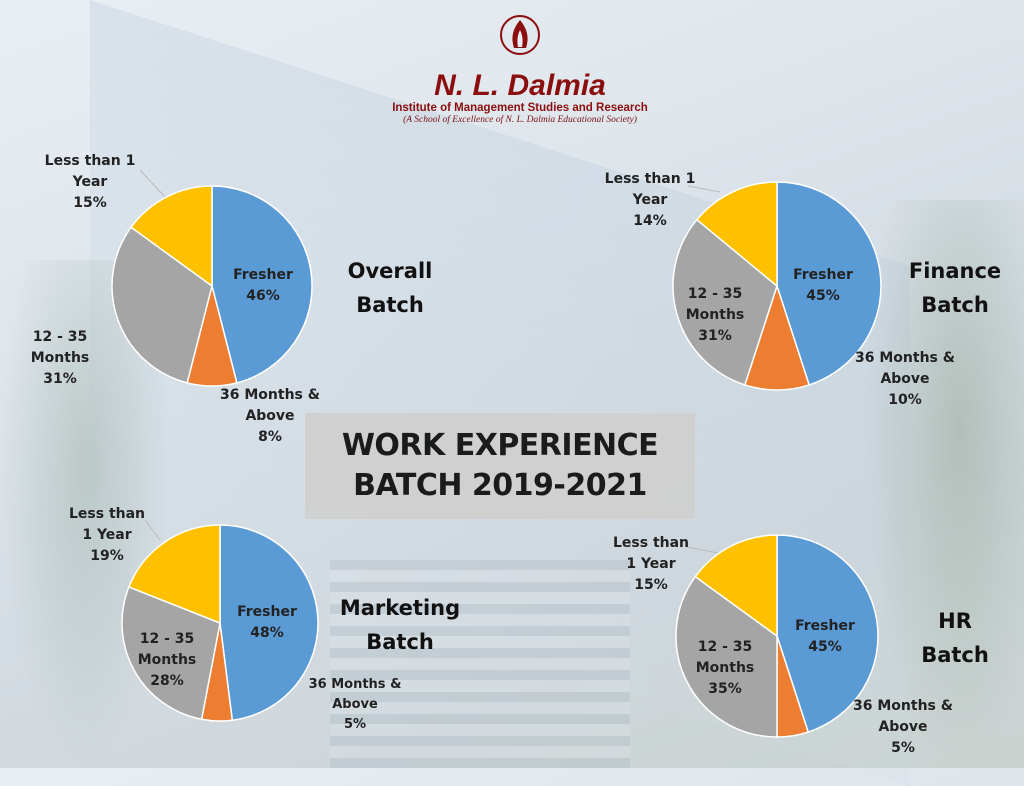  Describe the element at coordinates (903, 727) in the screenshot. I see `label-hr-36-months: 36 Months & Above 5%` at that location.